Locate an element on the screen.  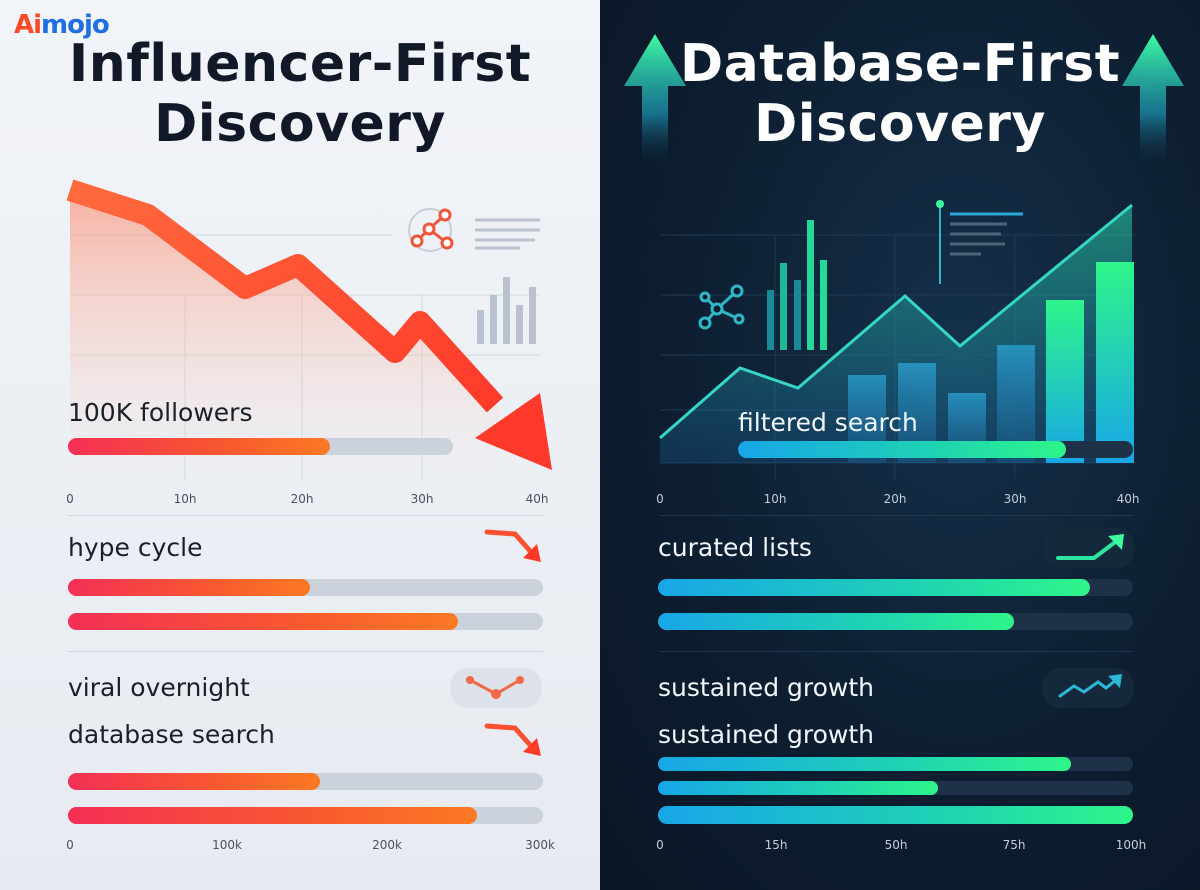
sustained-growth-label-2: sustained growth is located at coordinates (766, 734).